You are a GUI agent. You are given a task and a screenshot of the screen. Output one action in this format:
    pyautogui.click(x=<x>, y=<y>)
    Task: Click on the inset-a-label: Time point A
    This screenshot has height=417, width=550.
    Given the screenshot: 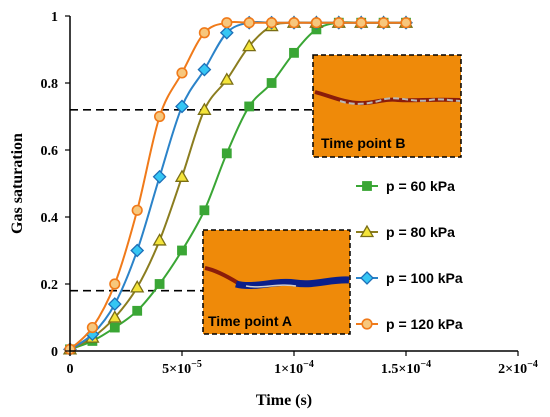 What is the action you would take?
    pyautogui.click(x=250, y=321)
    